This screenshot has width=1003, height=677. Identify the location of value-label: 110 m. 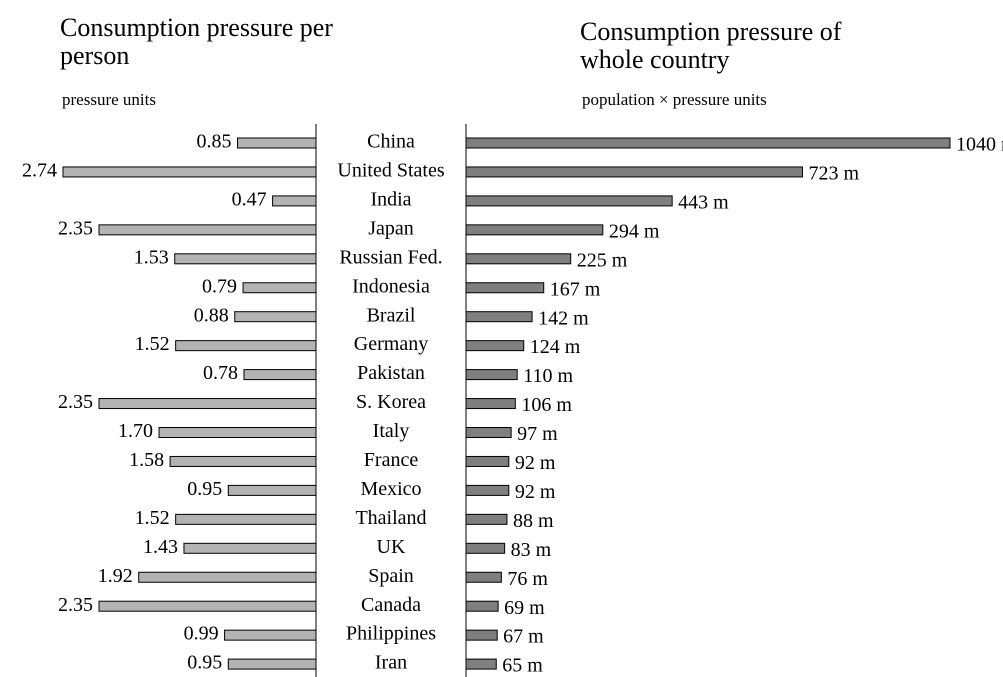
(548, 376).